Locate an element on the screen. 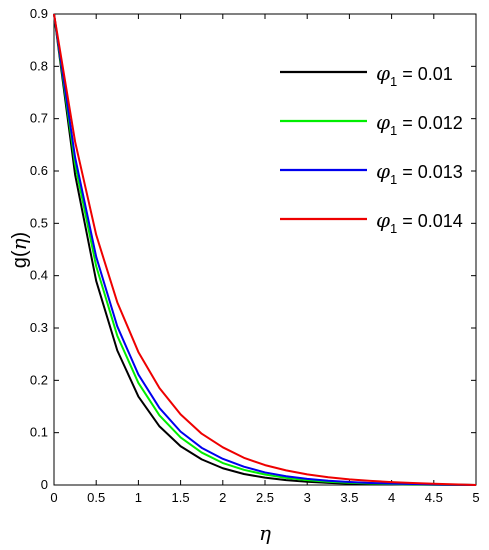 Image resolution: width=489 pixels, height=550 pixels. y-axis-label: g(η) is located at coordinates (19, 250).